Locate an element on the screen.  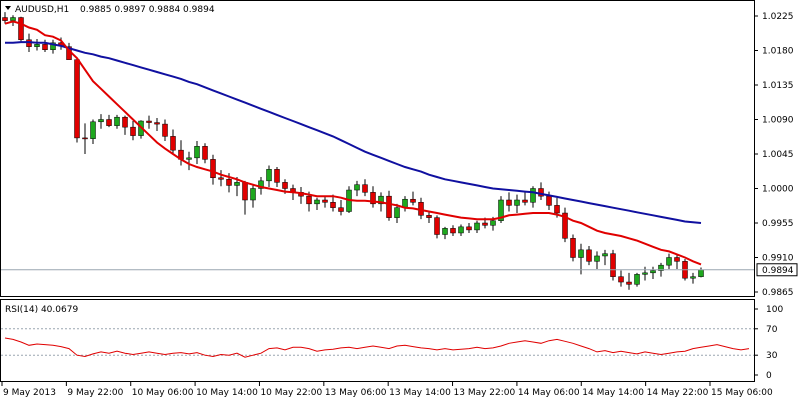
current-price-value: 0.9894 is located at coordinates (778, 271).